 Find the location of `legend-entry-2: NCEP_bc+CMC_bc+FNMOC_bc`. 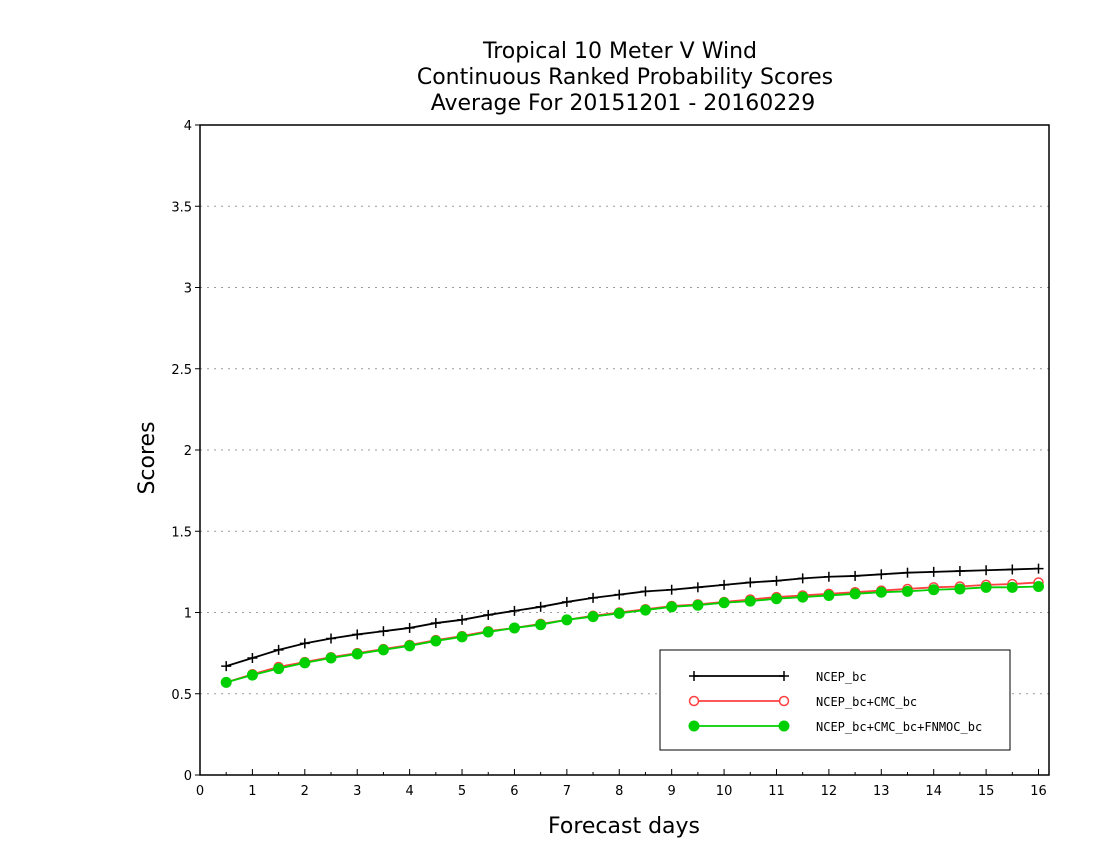

legend-entry-2: NCEP_bc+CMC_bc+FNMOC_bc is located at coordinates (835, 727).